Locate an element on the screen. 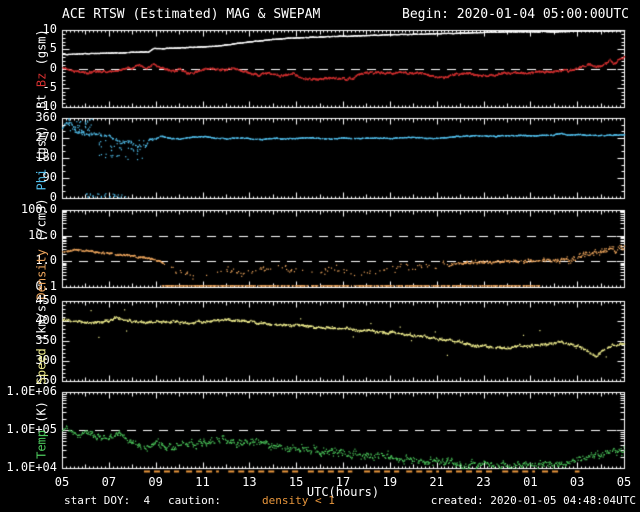 The width and height of the screenshot is (640, 512). y-tick-label: 400 is located at coordinates (46, 320).